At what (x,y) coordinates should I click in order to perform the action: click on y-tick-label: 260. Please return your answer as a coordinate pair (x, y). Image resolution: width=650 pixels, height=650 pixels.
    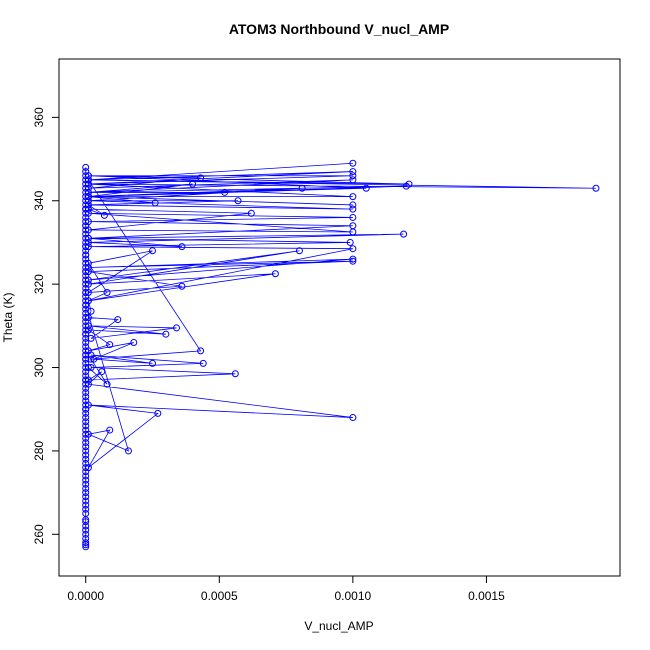
    Looking at the image, I should click on (39, 534).